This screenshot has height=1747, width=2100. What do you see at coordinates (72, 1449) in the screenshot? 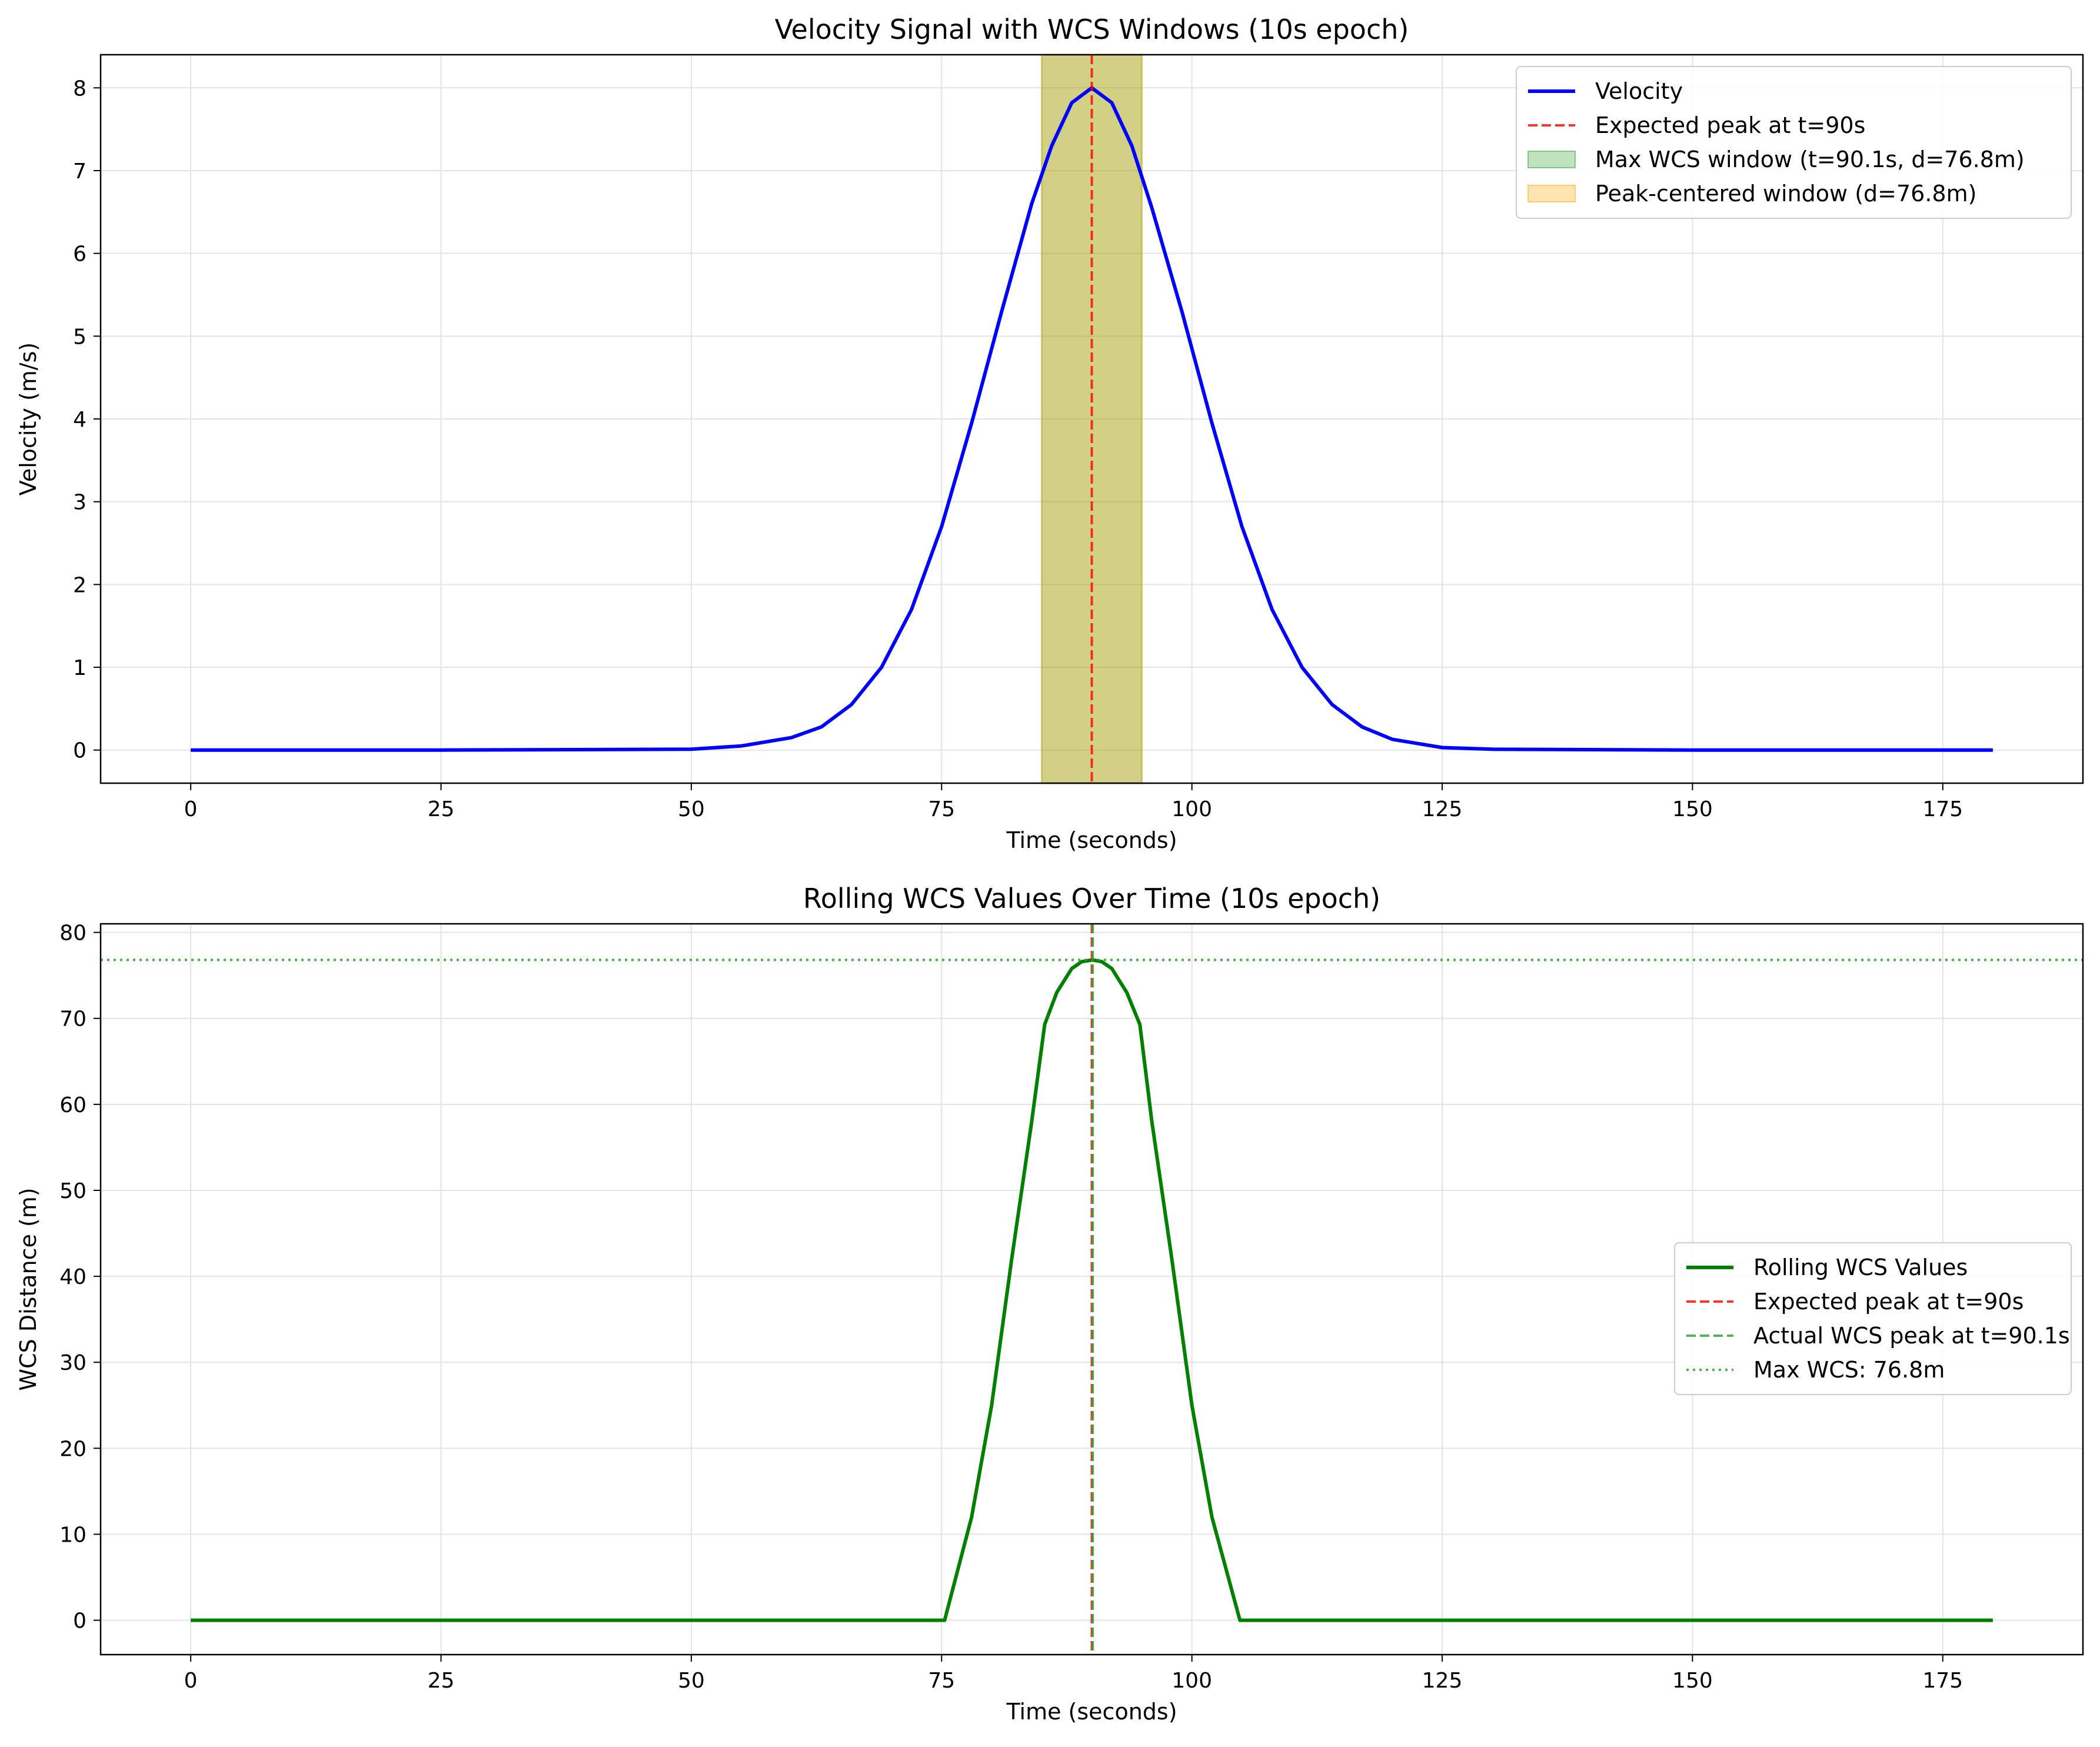
I see `y-tick-label: 20` at bounding box center [72, 1449].